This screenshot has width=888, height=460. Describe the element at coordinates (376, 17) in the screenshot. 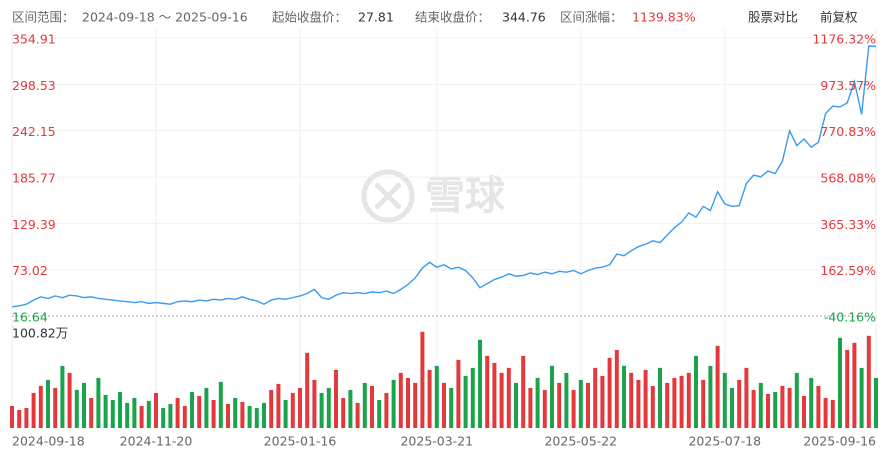

I see `start-value: 27.81` at that location.